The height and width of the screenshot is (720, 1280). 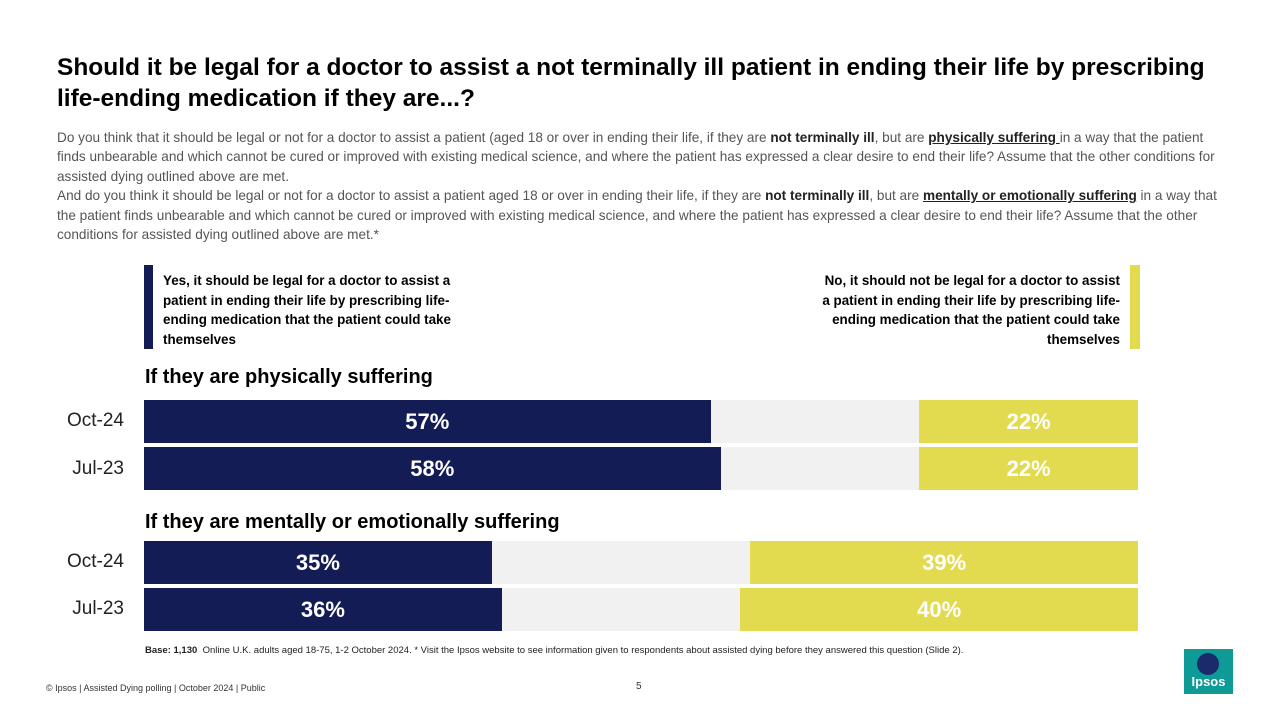 I want to click on bar-row: 57% 22%, so click(x=641, y=421).